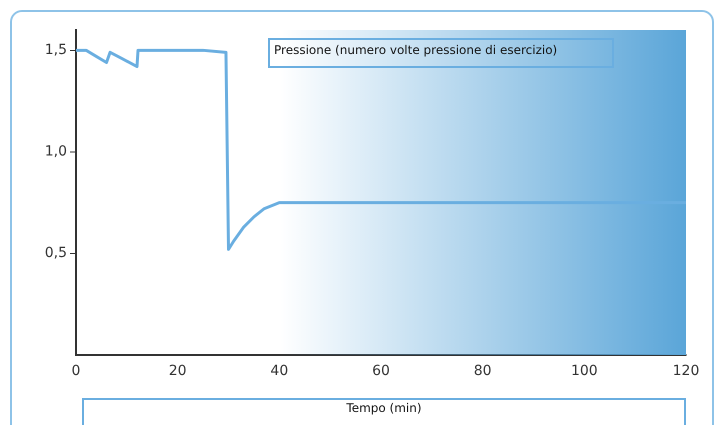 The height and width of the screenshot is (425, 720). Describe the element at coordinates (686, 371) in the screenshot. I see `x-tick-label: 120` at that location.